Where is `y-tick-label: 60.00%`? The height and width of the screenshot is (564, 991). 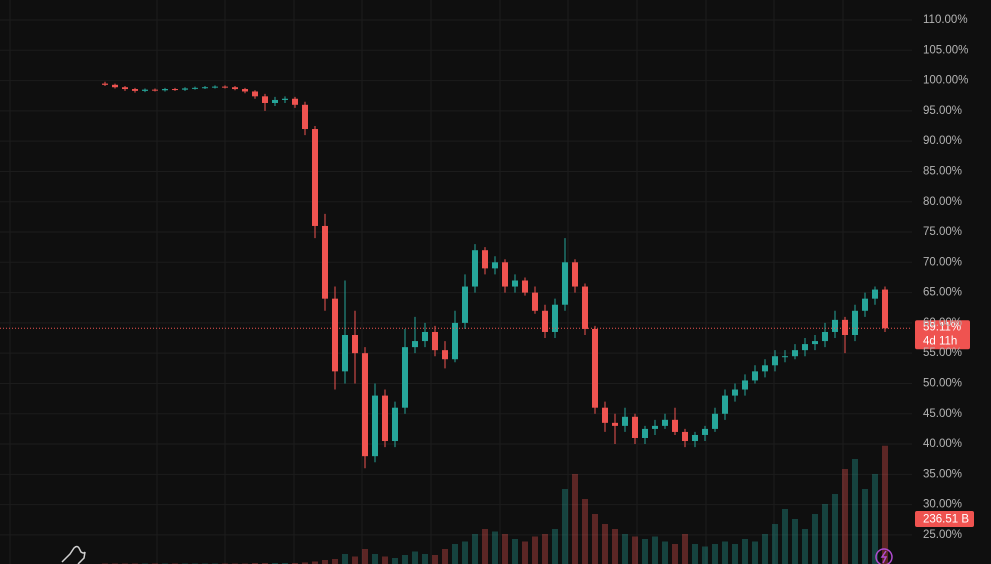
y-tick-label: 60.00% is located at coordinates (942, 323).